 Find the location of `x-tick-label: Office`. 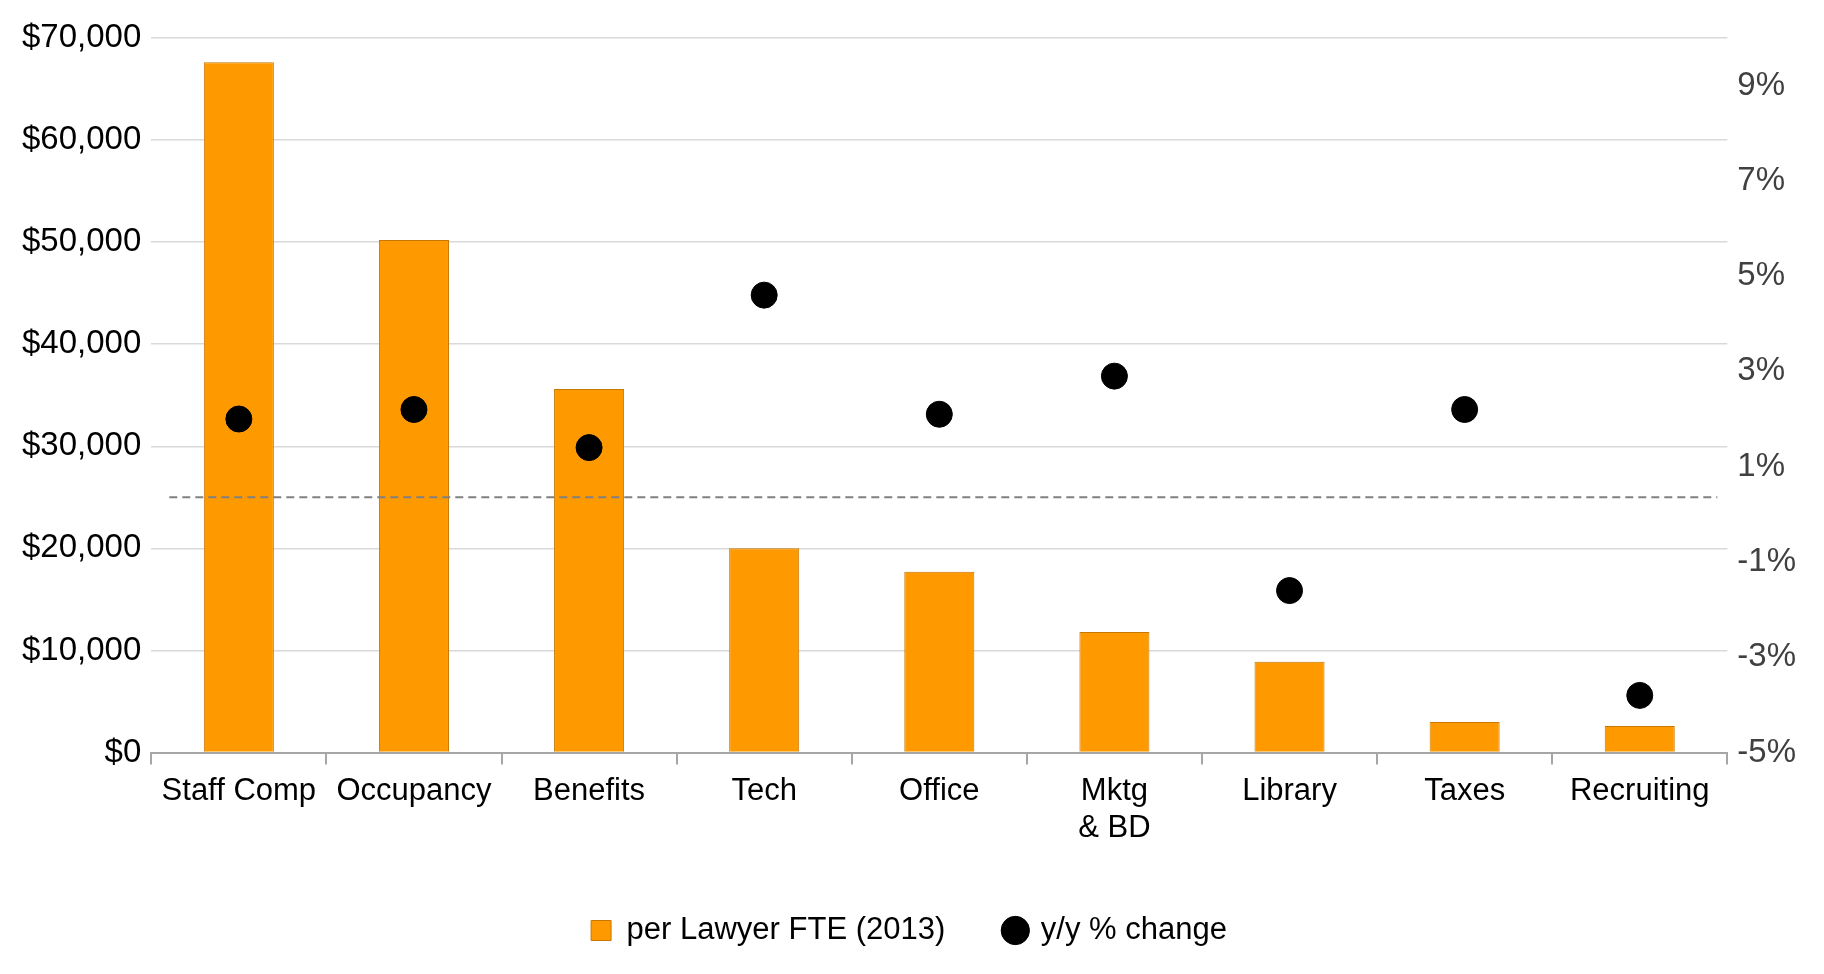

x-tick-label: Office is located at coordinates (939, 789).